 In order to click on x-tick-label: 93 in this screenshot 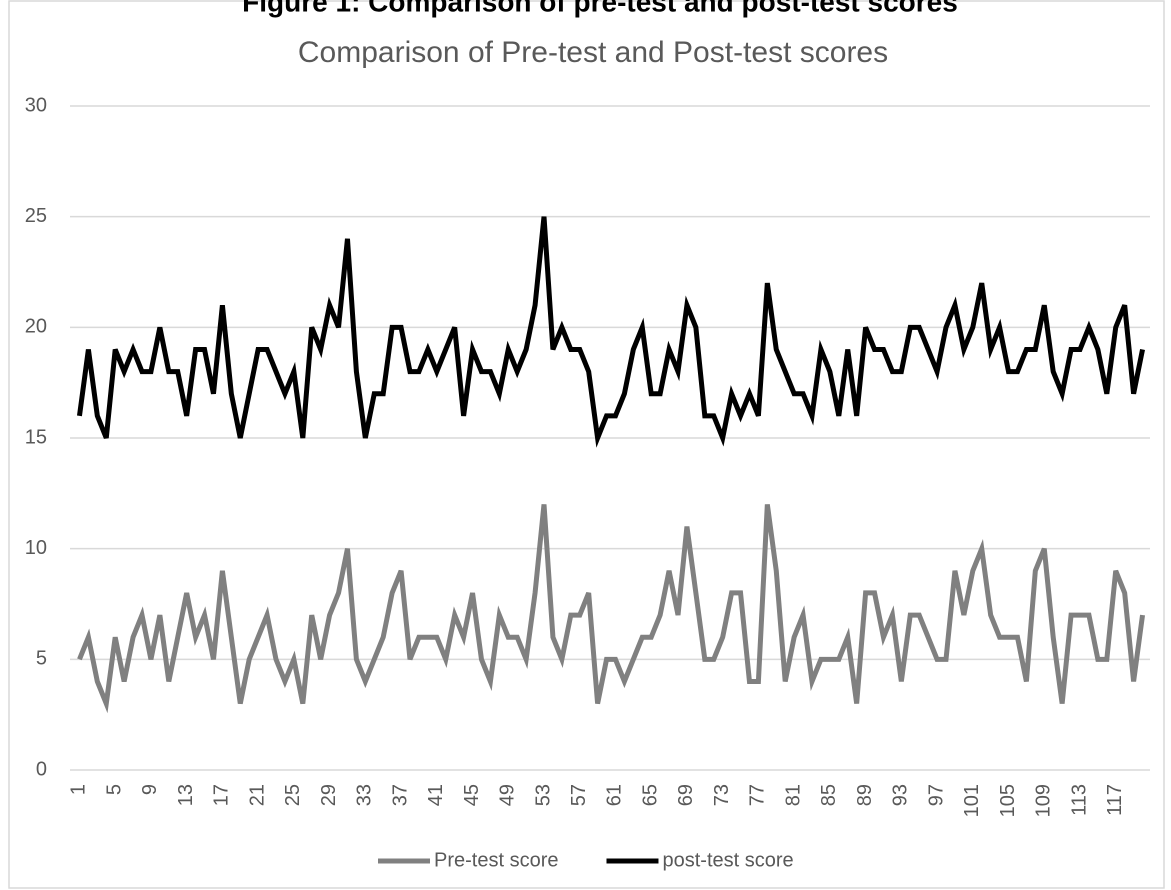, I will do `click(901, 795)`.